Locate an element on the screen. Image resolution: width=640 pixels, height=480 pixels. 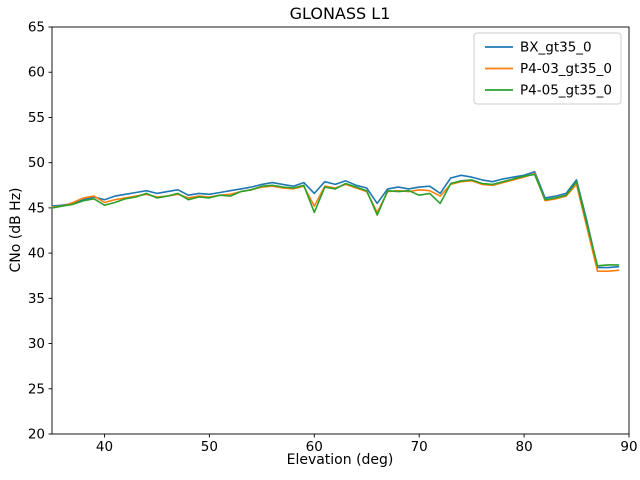
y-tick-label: 40 is located at coordinates (36, 254).